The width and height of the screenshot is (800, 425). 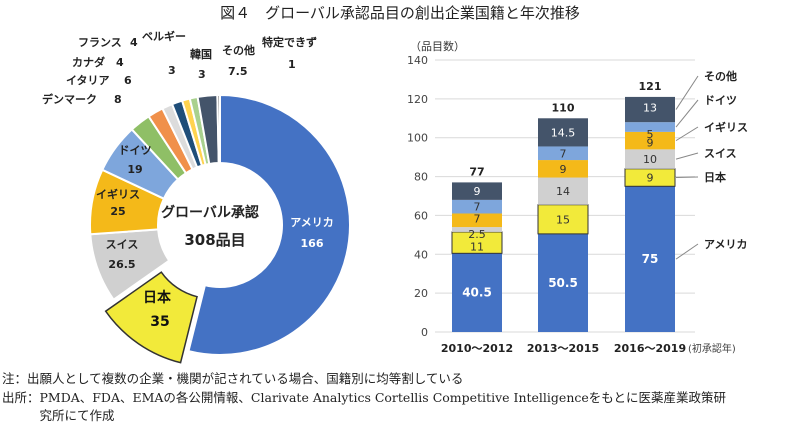 I want to click on slice-value: 6, so click(x=128, y=80).